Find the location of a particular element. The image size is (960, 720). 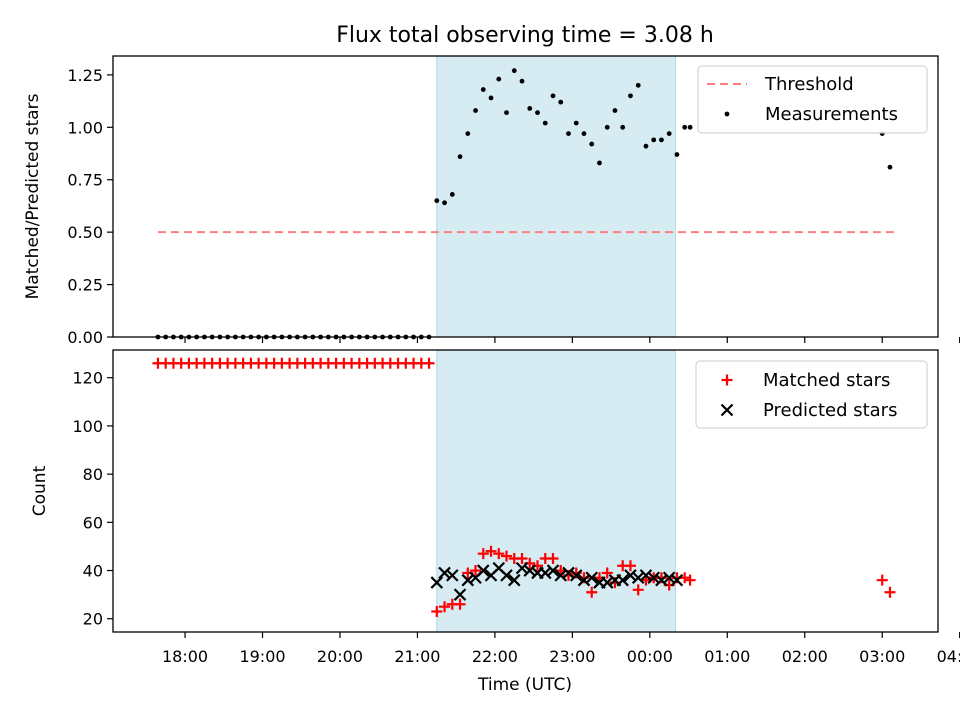

ratio-legend: Threshold Measurements is located at coordinates (812, 99).